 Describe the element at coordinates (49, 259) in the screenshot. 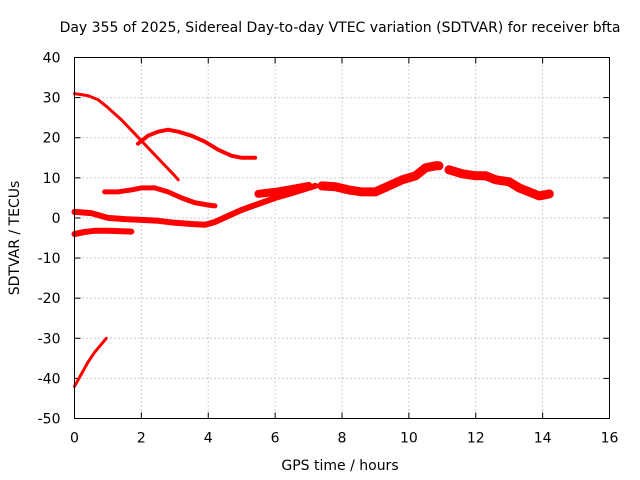

I see `y-tick-label: -10` at that location.